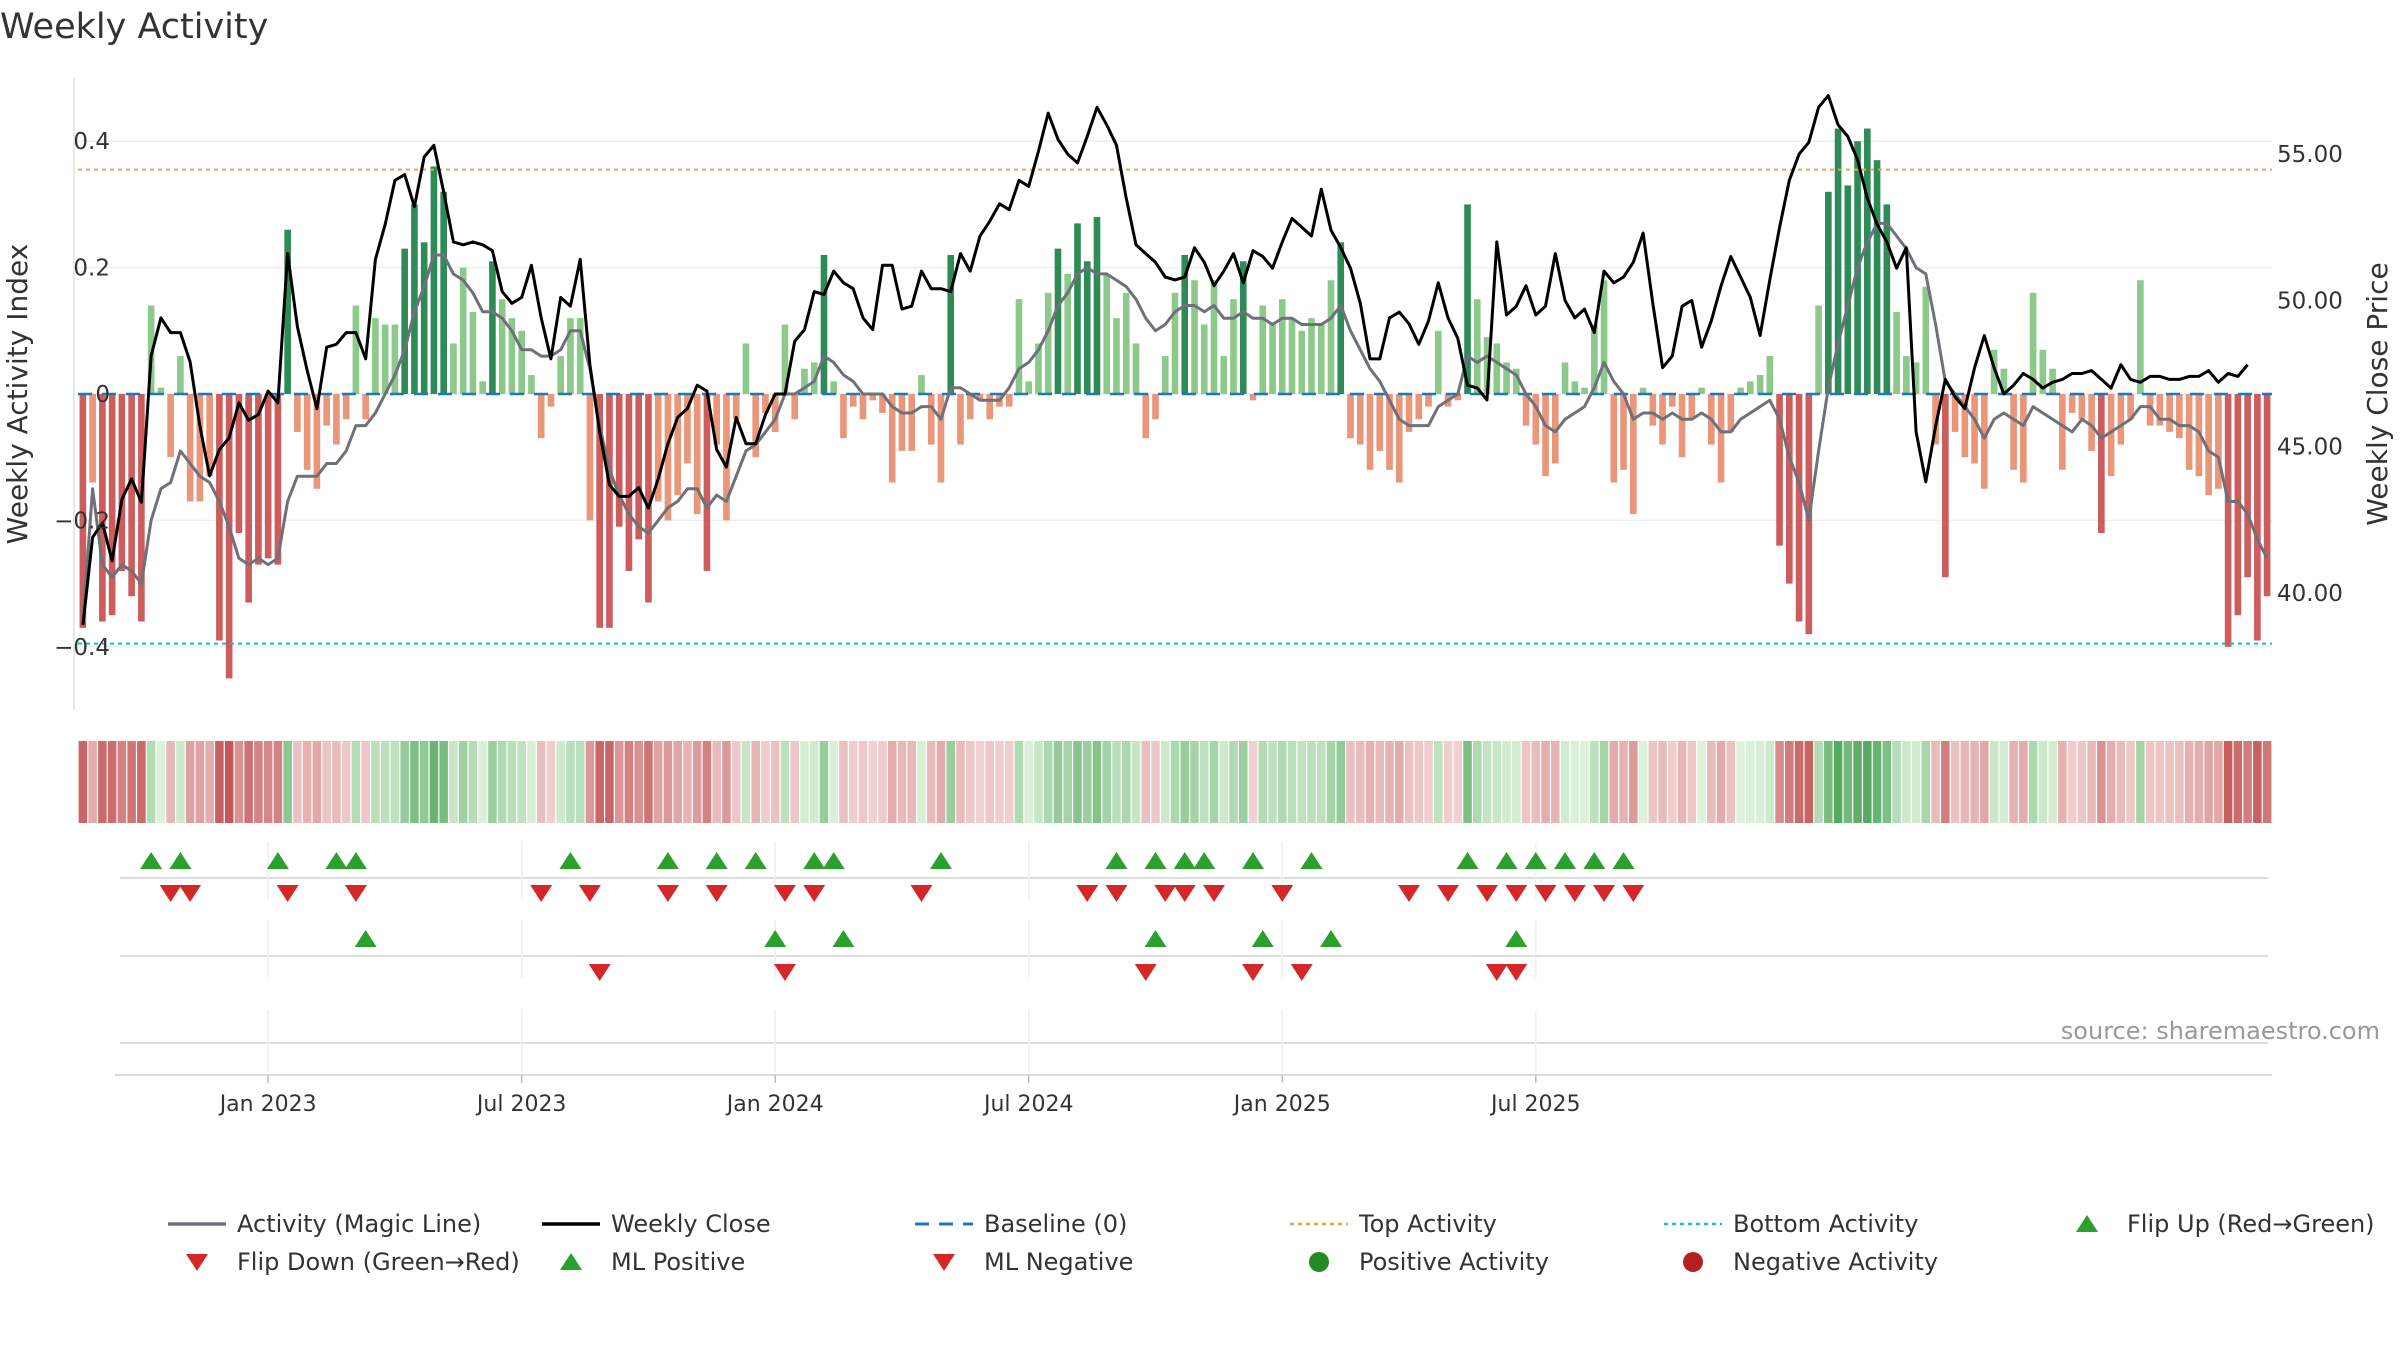 This screenshot has width=2400, height=1350. Describe the element at coordinates (1427, 1224) in the screenshot. I see `legend-top-activity-label: Top Activity` at that location.